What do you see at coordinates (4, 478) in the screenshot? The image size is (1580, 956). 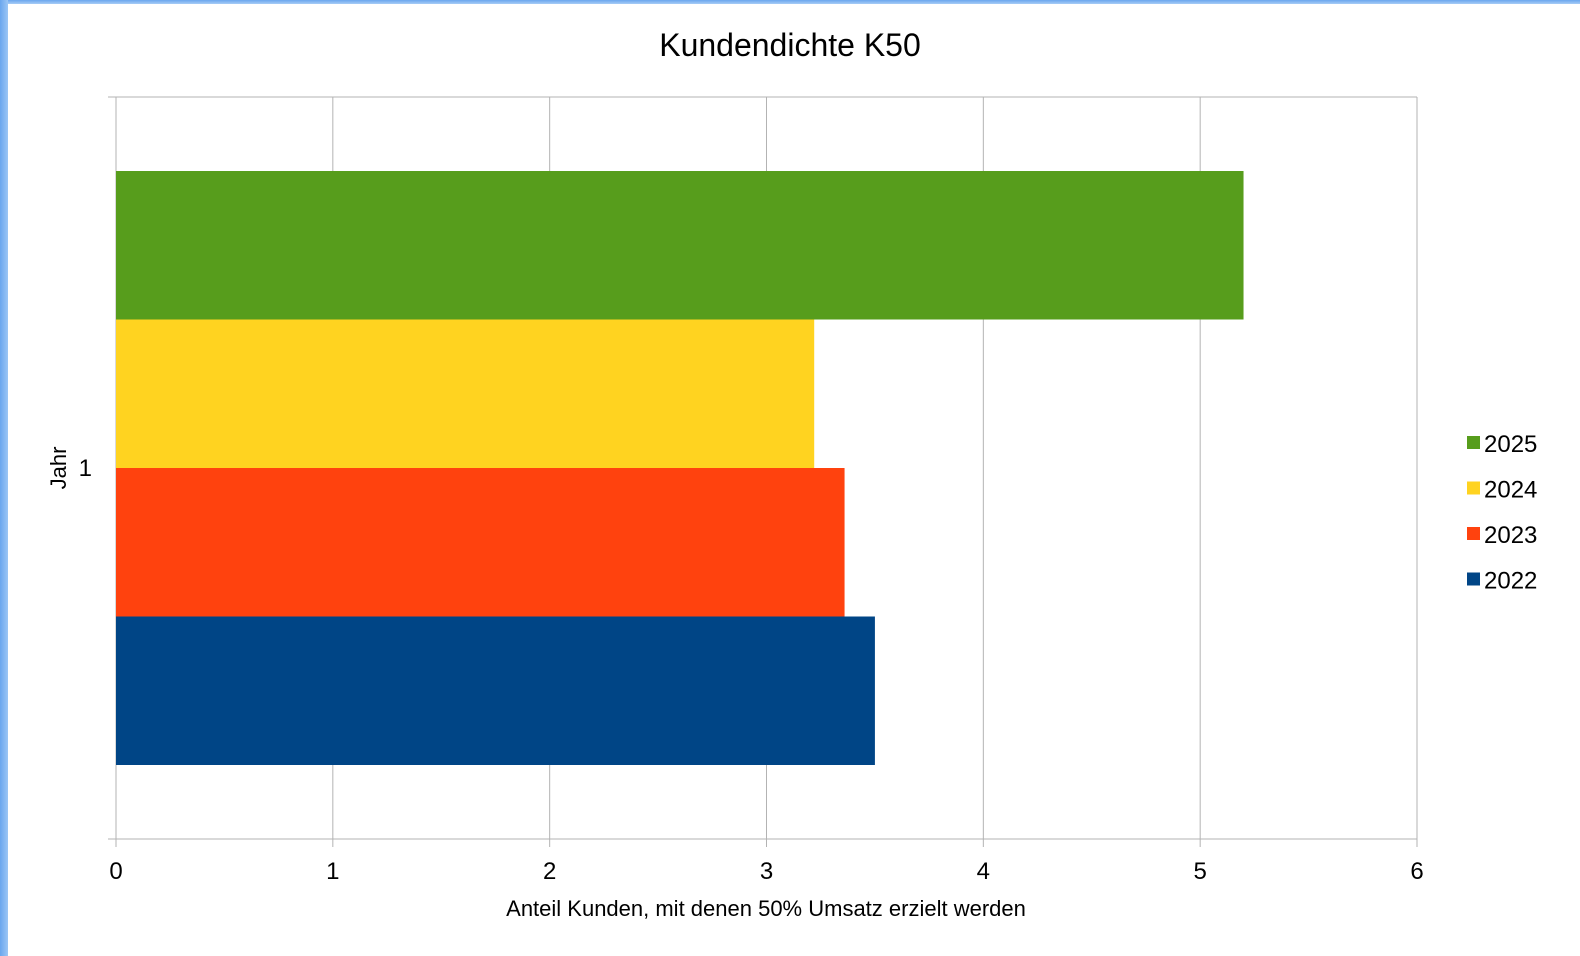 I see `frame-edge-left` at bounding box center [4, 478].